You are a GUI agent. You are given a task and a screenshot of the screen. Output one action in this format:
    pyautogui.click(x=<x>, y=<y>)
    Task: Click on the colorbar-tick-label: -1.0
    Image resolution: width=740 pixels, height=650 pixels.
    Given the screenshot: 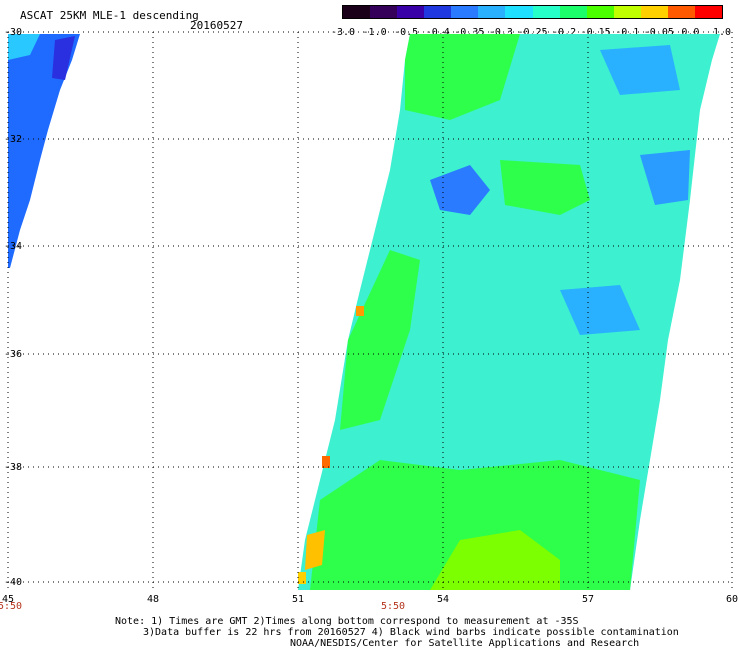 What is the action you would take?
    pyautogui.click(x=374, y=32)
    